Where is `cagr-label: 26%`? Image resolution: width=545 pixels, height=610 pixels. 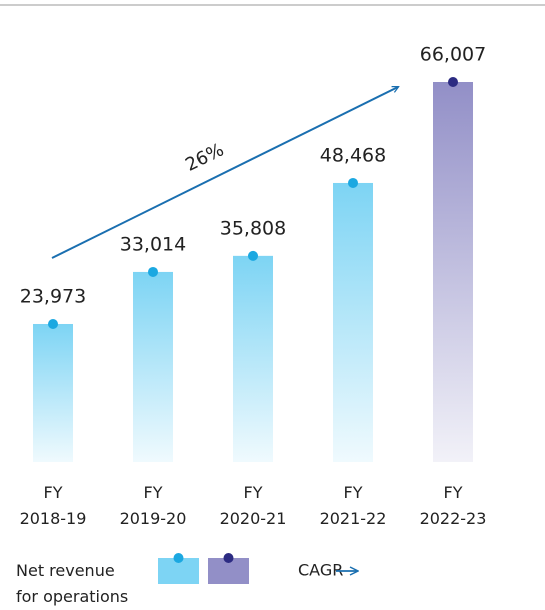 cagr-label: 26% is located at coordinates (204, 157).